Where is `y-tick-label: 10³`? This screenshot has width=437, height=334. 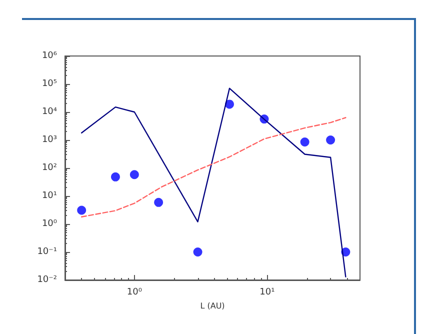 y-tick-label: 10³ is located at coordinates (50, 140).